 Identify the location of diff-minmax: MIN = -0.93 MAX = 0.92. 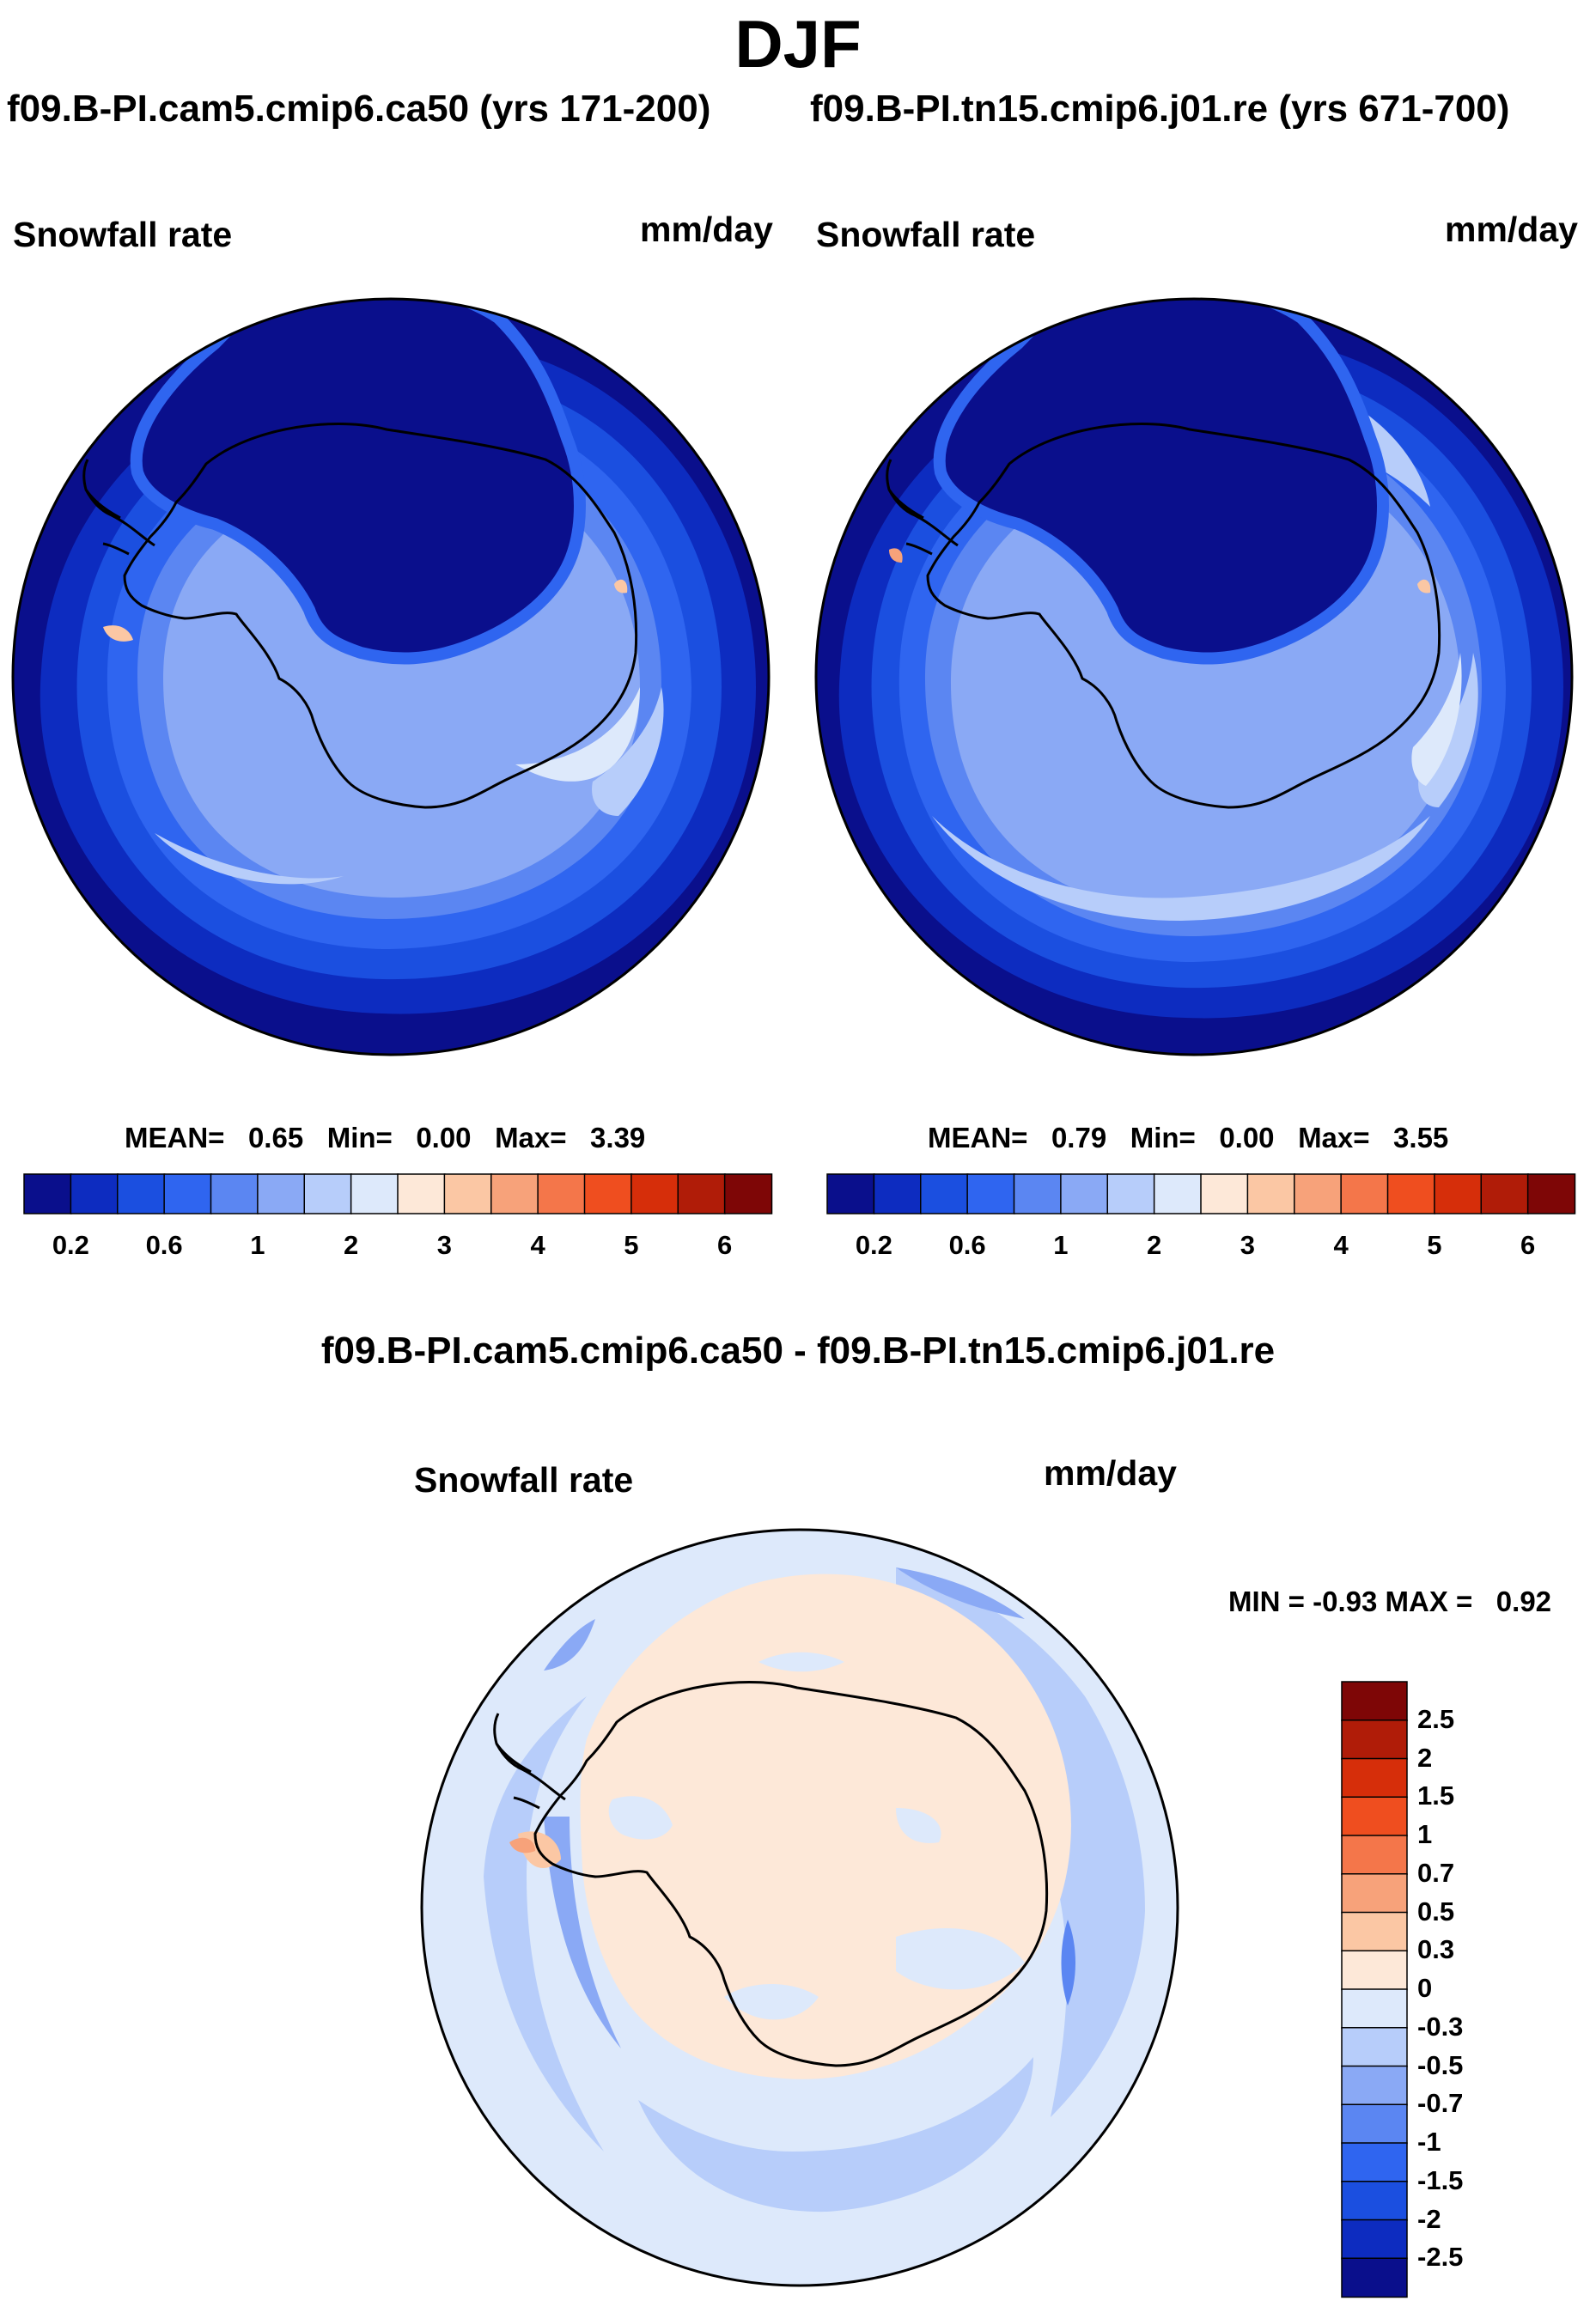
(1389, 1602).